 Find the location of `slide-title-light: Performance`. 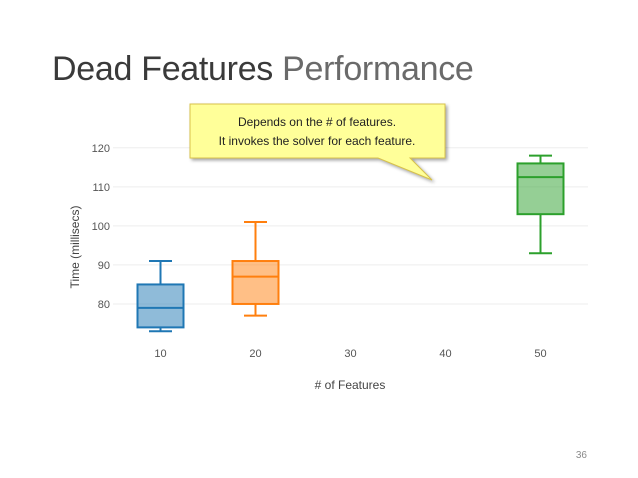

slide-title-light: Performance is located at coordinates (378, 69).